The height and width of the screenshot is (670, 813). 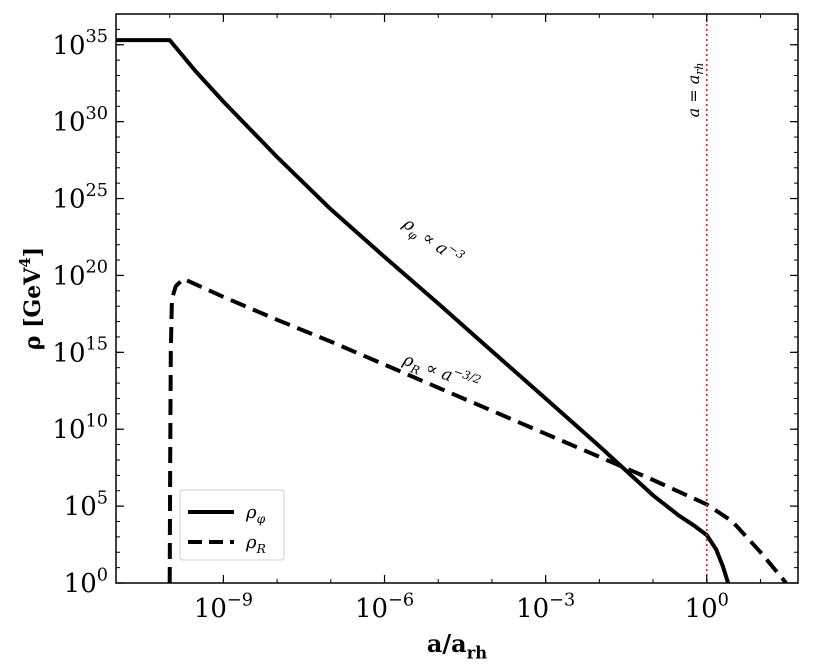 I want to click on x-tick-label: 10⁻⁹, so click(x=223, y=607).